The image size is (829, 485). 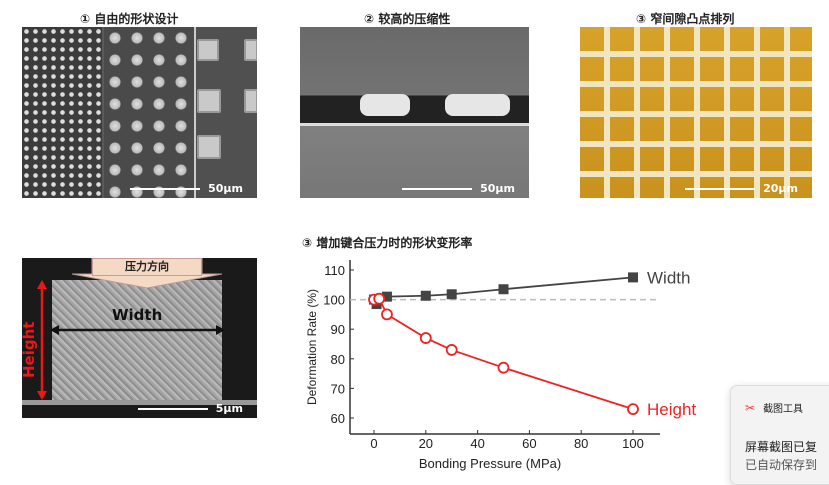 What do you see at coordinates (668, 277) in the screenshot?
I see `width-legend-label: Width` at bounding box center [668, 277].